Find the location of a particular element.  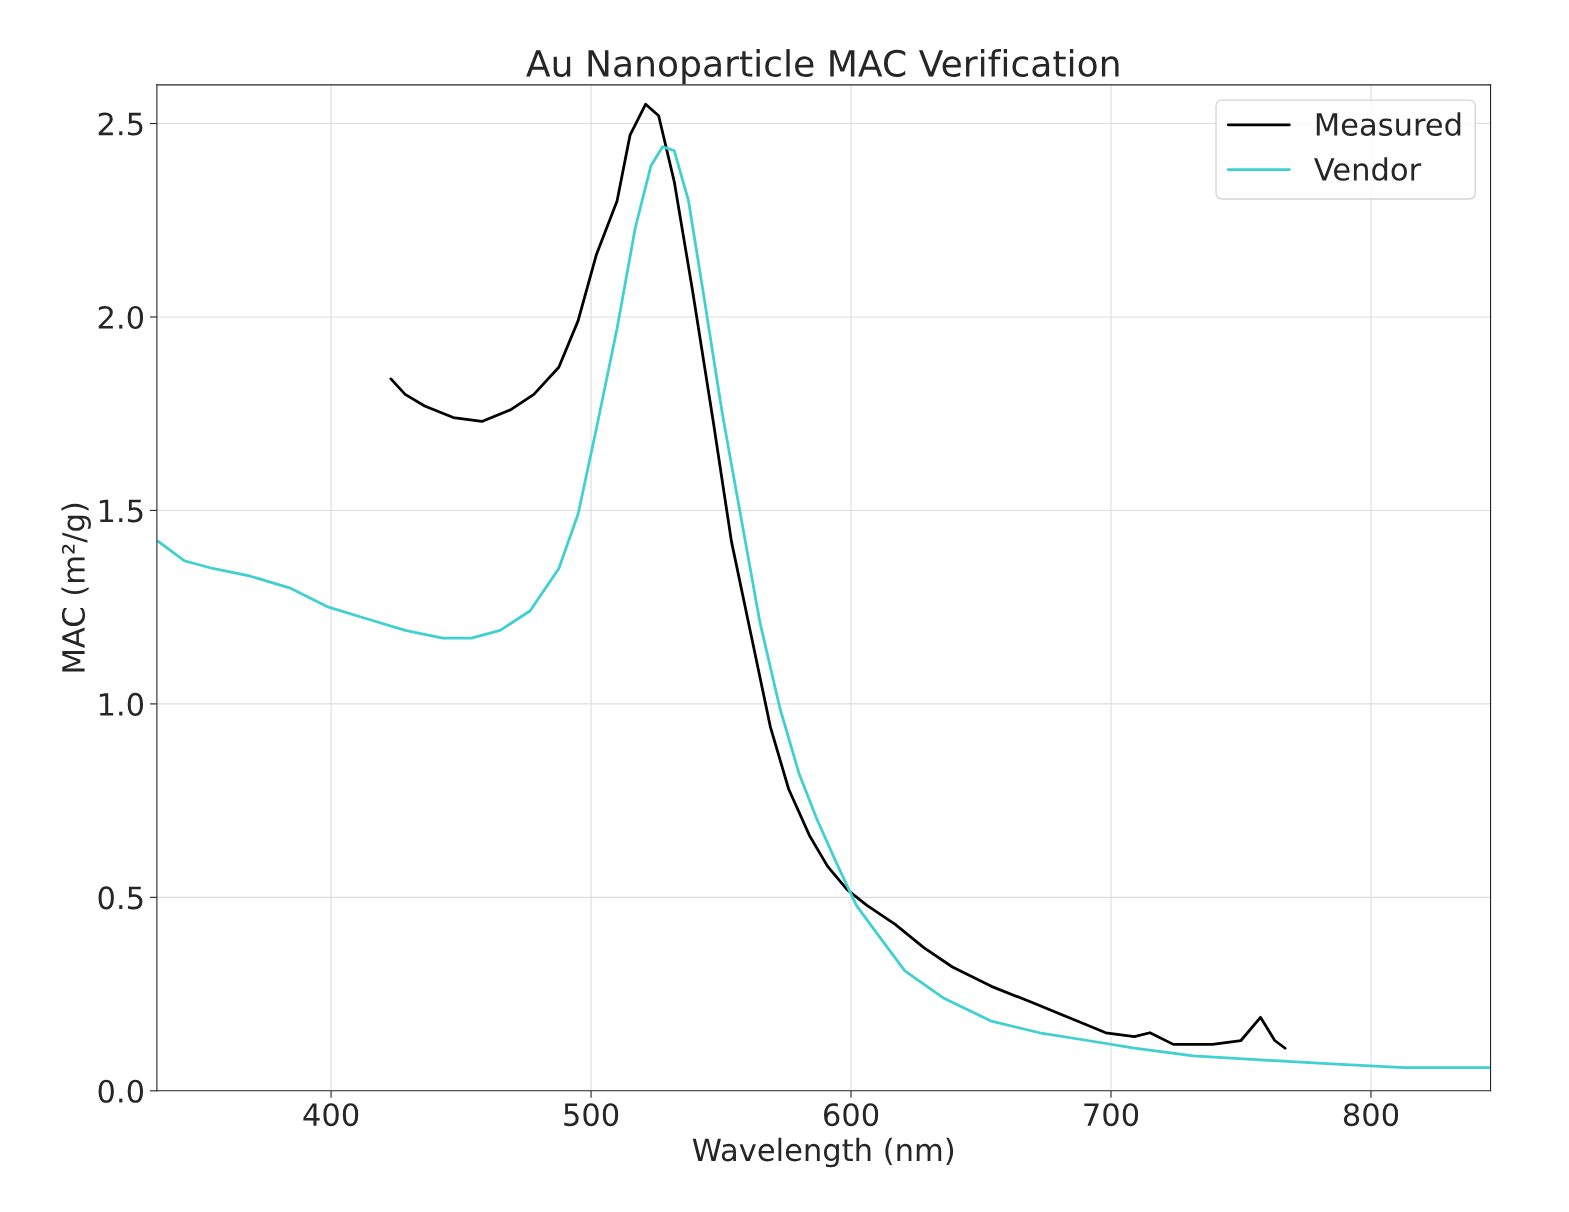

x-axis-title: Wavelength (nm) is located at coordinates (823, 1152).